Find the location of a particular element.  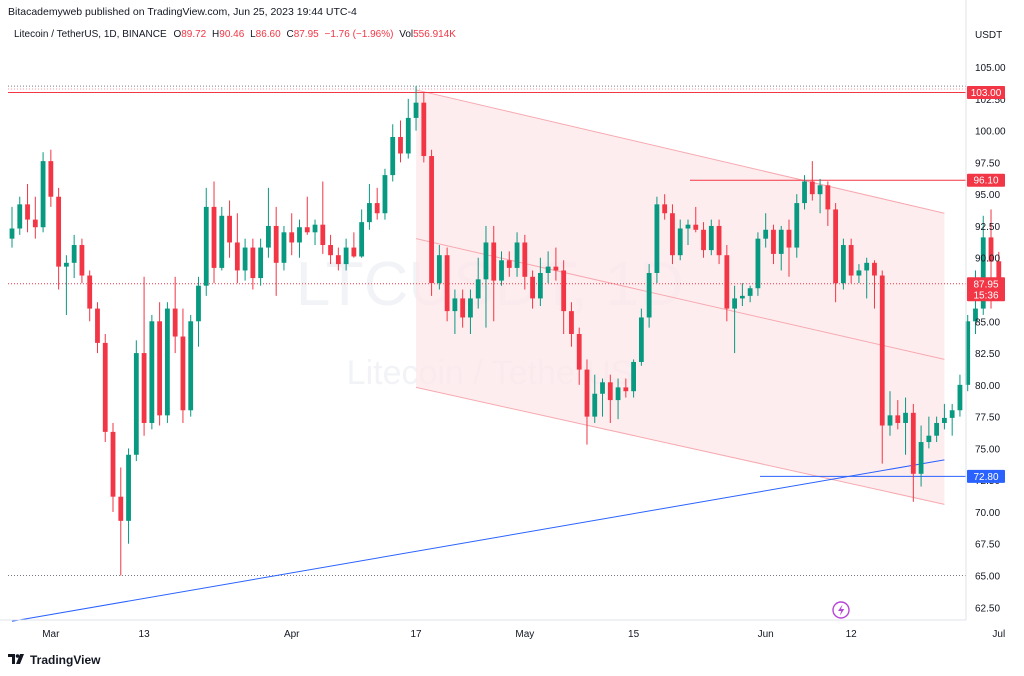

channel-middle-line is located at coordinates (680, 299).